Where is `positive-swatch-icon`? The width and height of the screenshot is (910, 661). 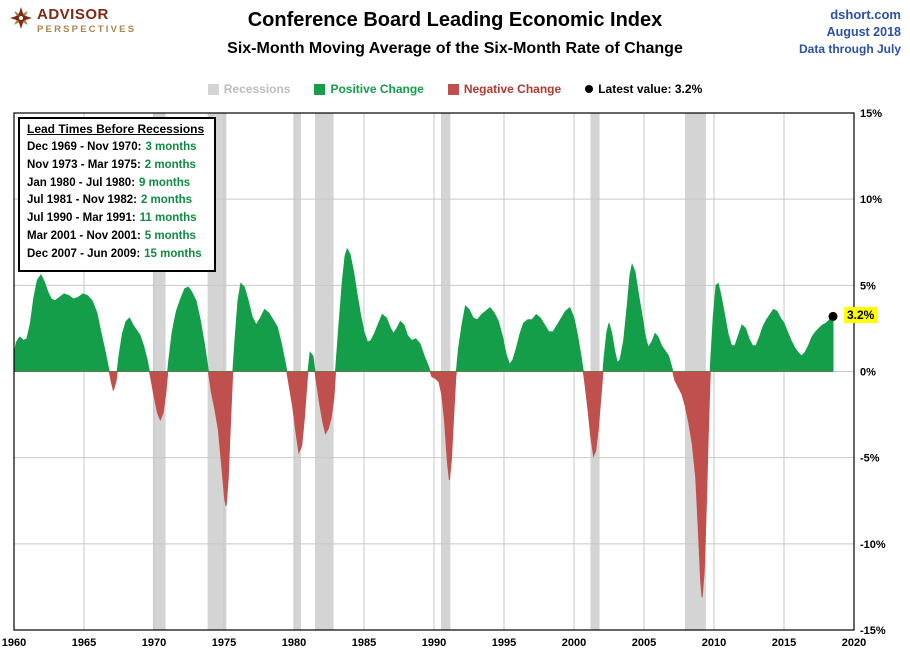 positive-swatch-icon is located at coordinates (320, 89).